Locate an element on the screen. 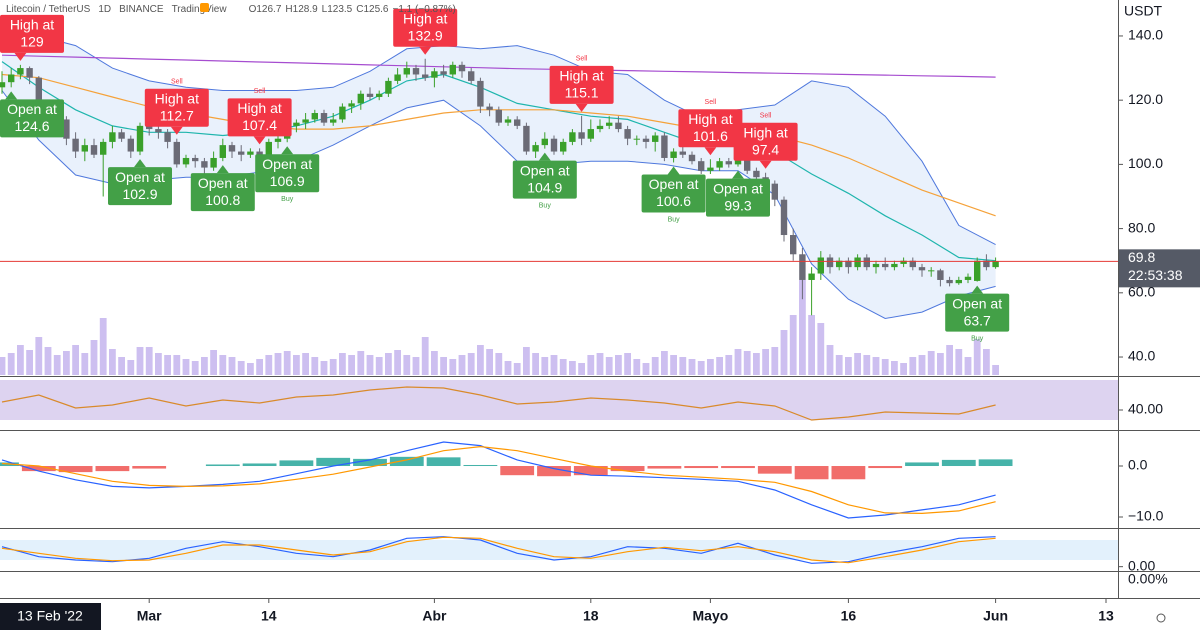  percent-scale-label: 0.00% is located at coordinates (1148, 579).